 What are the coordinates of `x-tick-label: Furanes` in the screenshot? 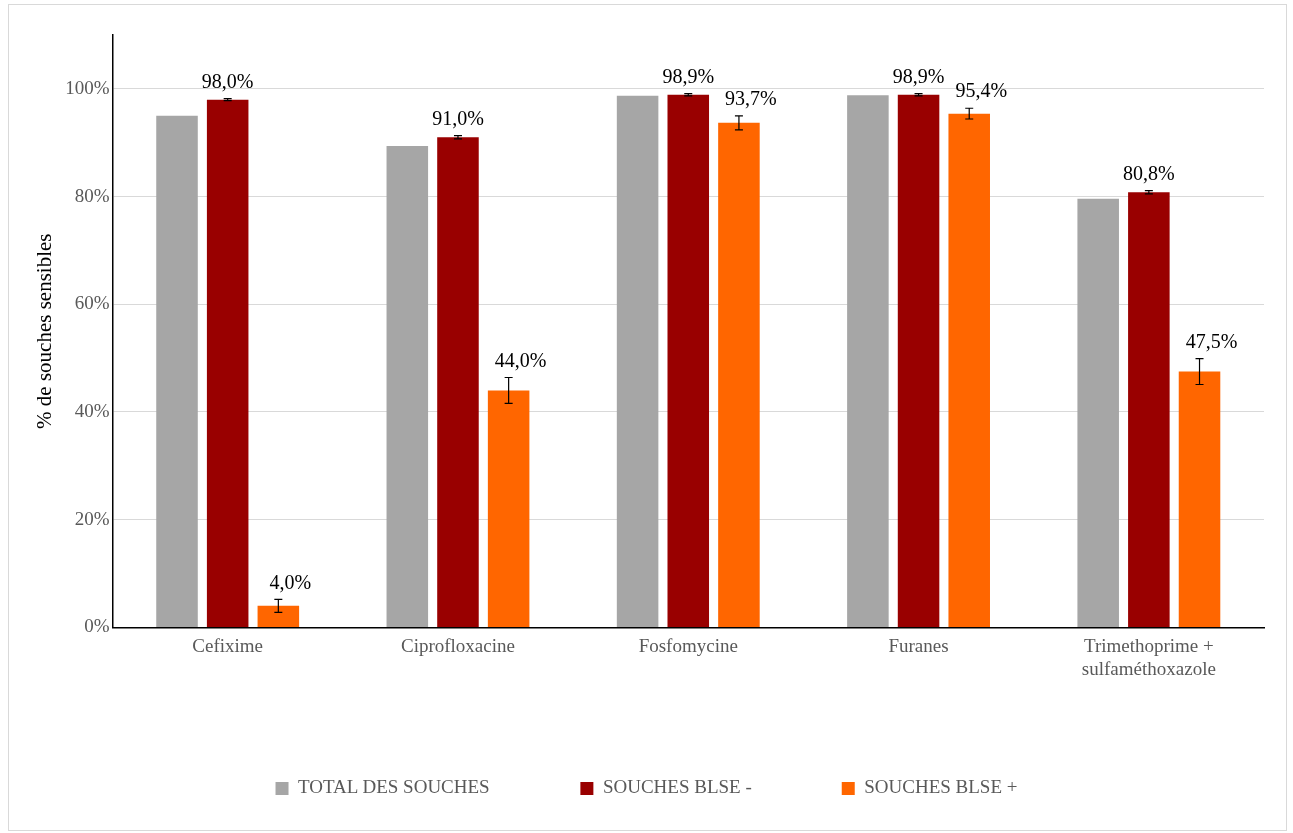 It's located at (918, 645).